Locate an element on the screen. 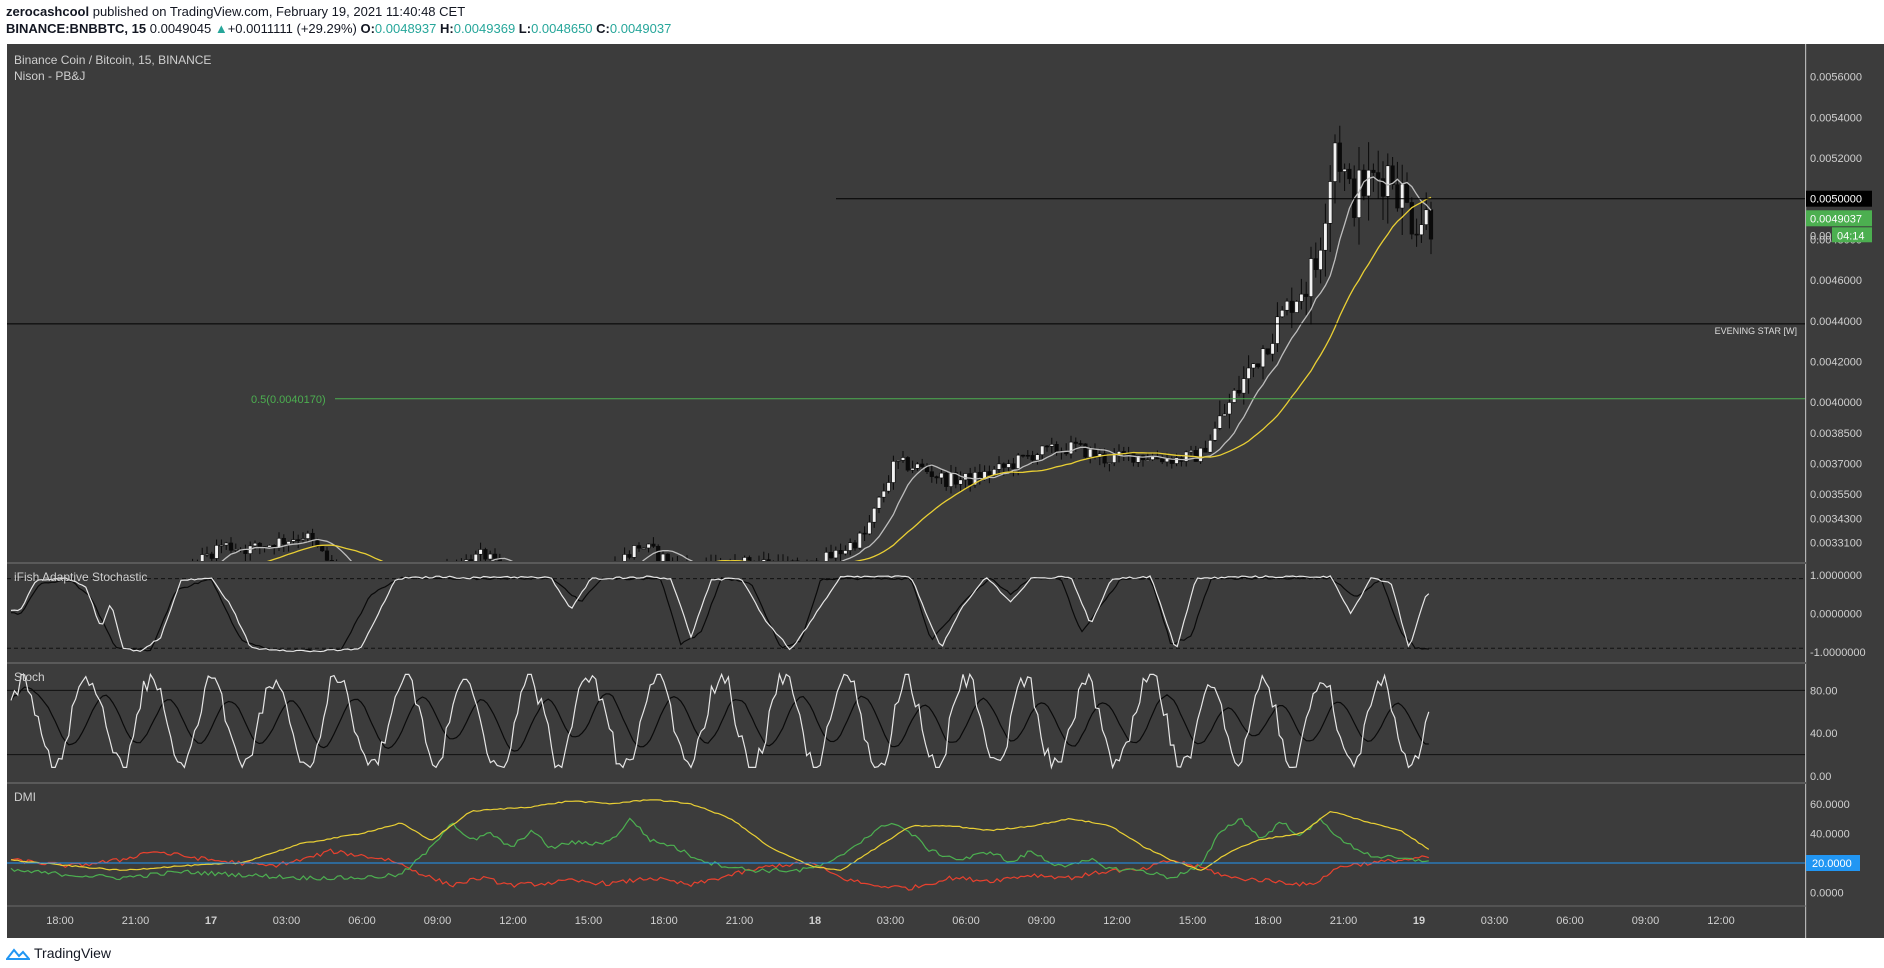 Image resolution: width=1884 pixels, height=968 pixels. close-value: 0.0049037 is located at coordinates (640, 28).